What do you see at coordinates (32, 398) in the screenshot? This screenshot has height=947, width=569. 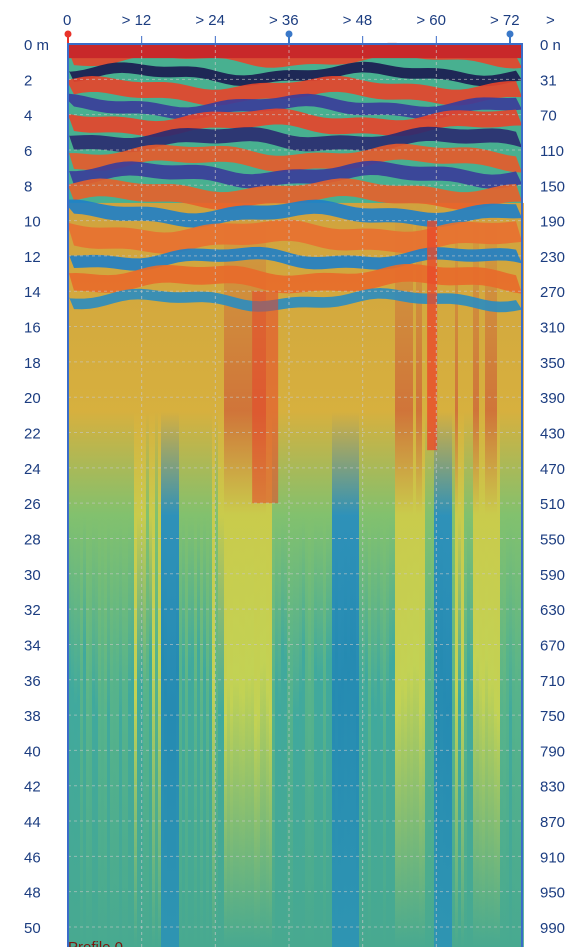 I see `y-tick-label-left: 20` at bounding box center [32, 398].